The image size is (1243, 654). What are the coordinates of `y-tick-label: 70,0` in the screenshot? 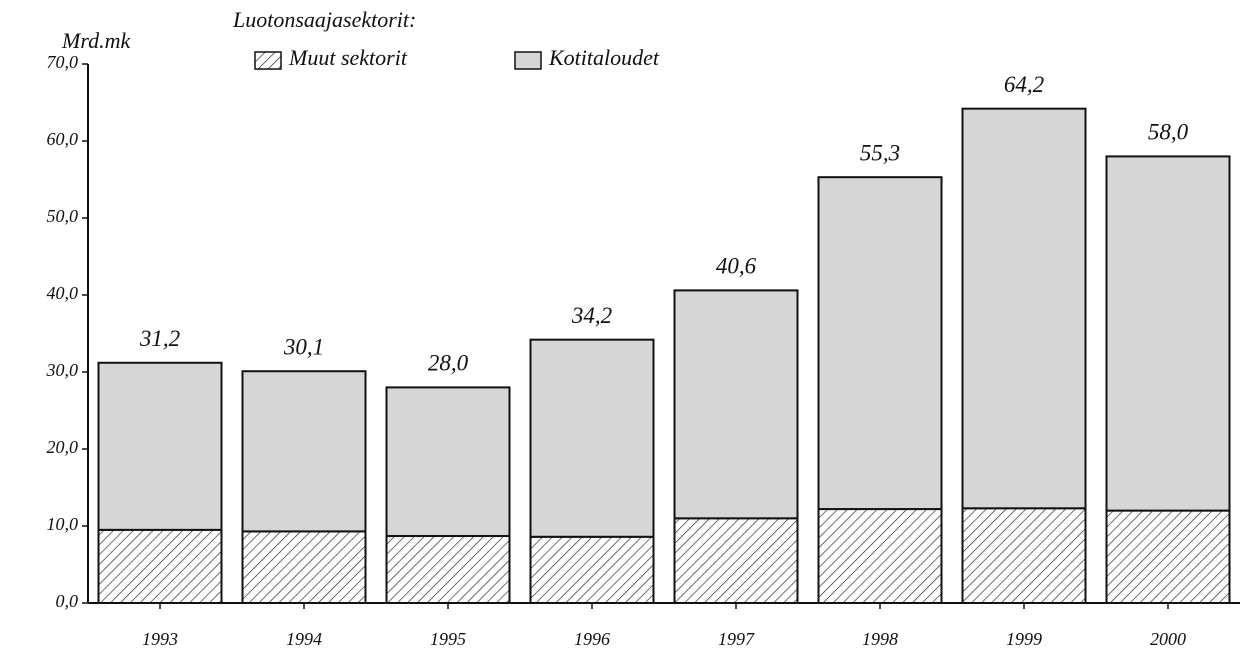 It's located at (63, 62).